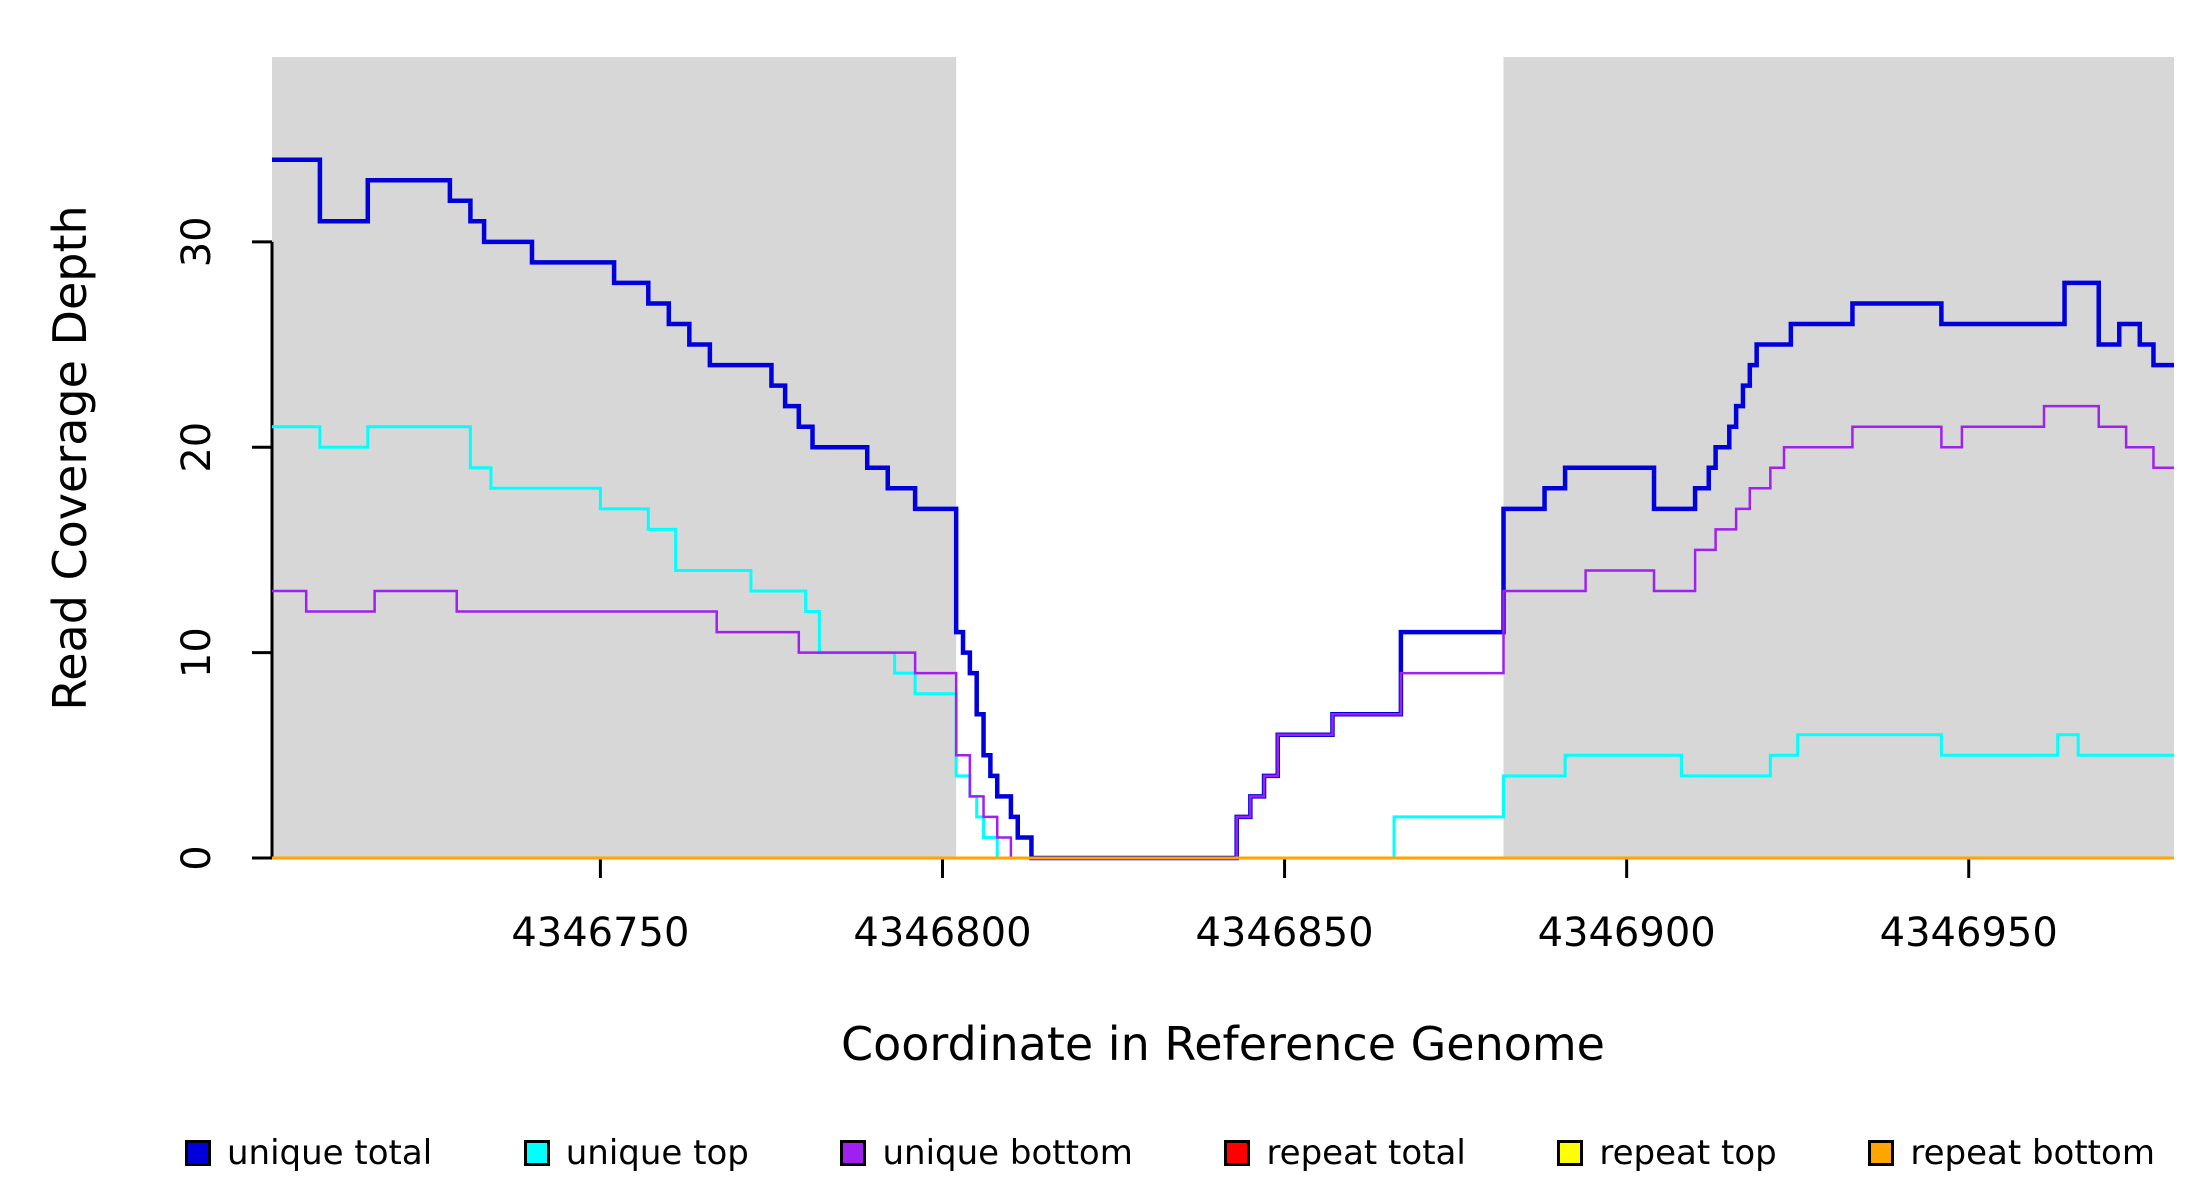 The height and width of the screenshot is (1200, 2200). What do you see at coordinates (2032, 1152) in the screenshot?
I see `legend-label: repeat bottom` at bounding box center [2032, 1152].